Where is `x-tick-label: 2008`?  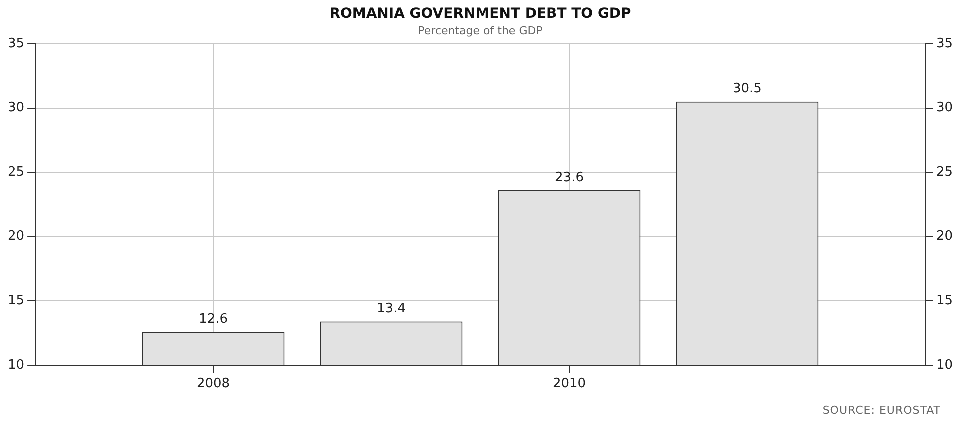 x-tick-label: 2008 is located at coordinates (213, 384).